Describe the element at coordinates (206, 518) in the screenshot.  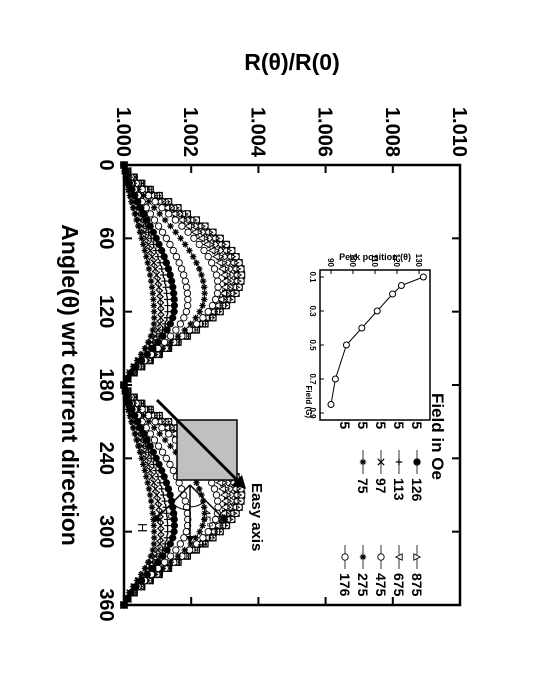
I see `angle-45-label: 450` at that location.